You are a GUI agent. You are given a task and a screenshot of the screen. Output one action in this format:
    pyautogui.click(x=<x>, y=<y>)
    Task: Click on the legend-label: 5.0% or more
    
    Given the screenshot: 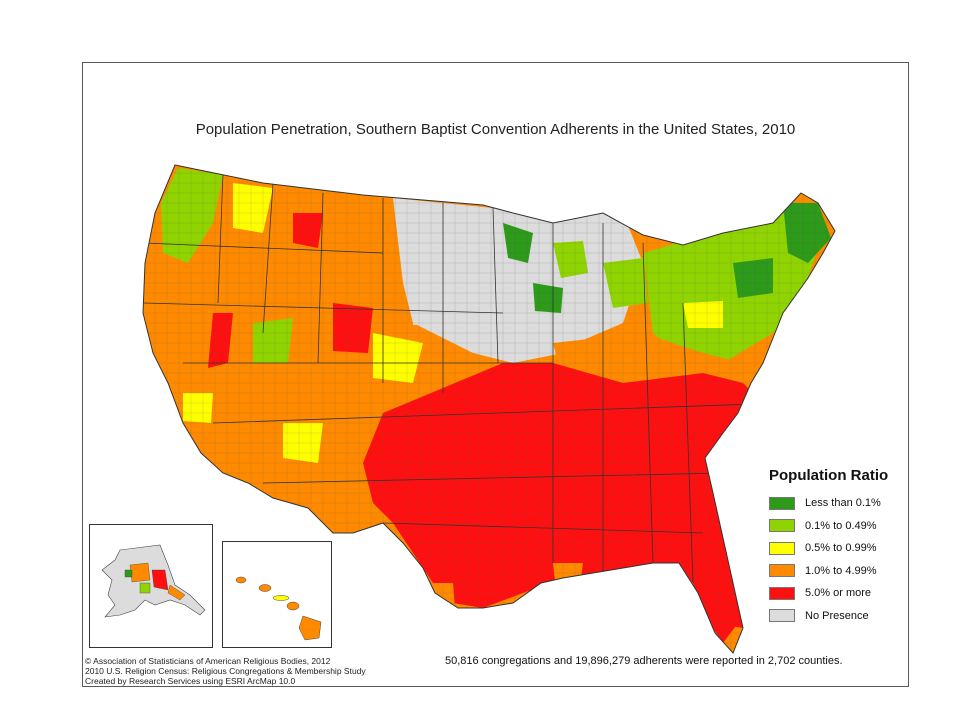 What is the action you would take?
    pyautogui.click(x=838, y=593)
    